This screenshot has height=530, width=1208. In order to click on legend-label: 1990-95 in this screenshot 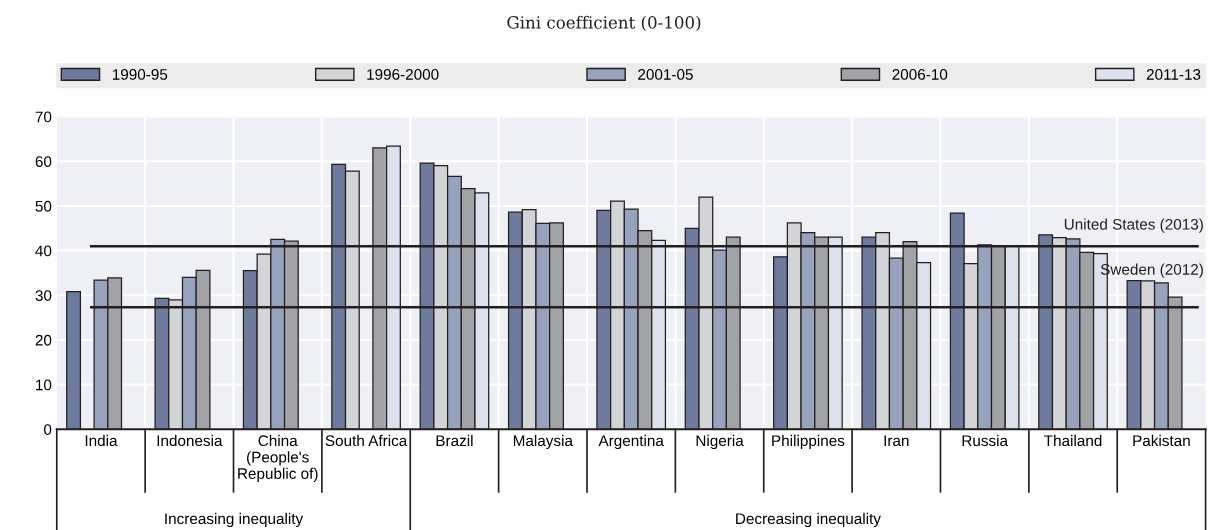, I will do `click(140, 74)`.